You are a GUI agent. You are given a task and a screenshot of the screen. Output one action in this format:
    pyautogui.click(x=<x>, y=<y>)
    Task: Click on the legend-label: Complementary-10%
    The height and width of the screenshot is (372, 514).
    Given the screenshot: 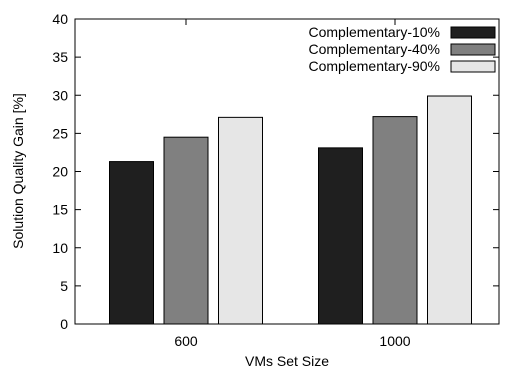 What is the action you would take?
    pyautogui.click(x=375, y=32)
    